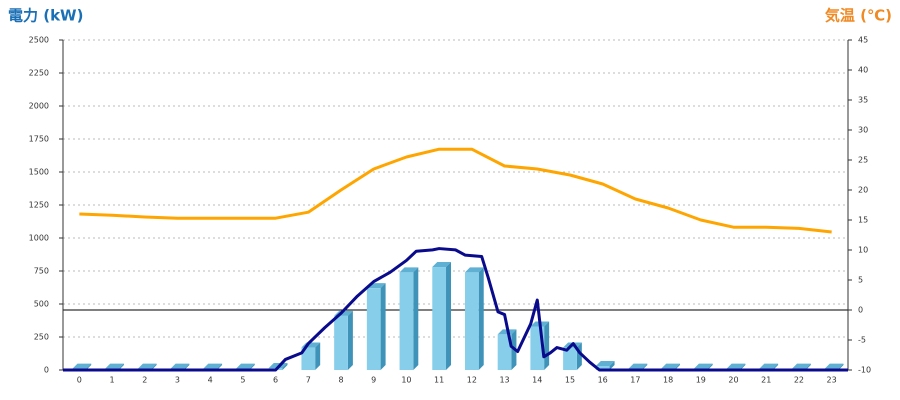 The width and height of the screenshot is (900, 400). What do you see at coordinates (439, 380) in the screenshot?
I see `x-tick-label: 11` at bounding box center [439, 380].